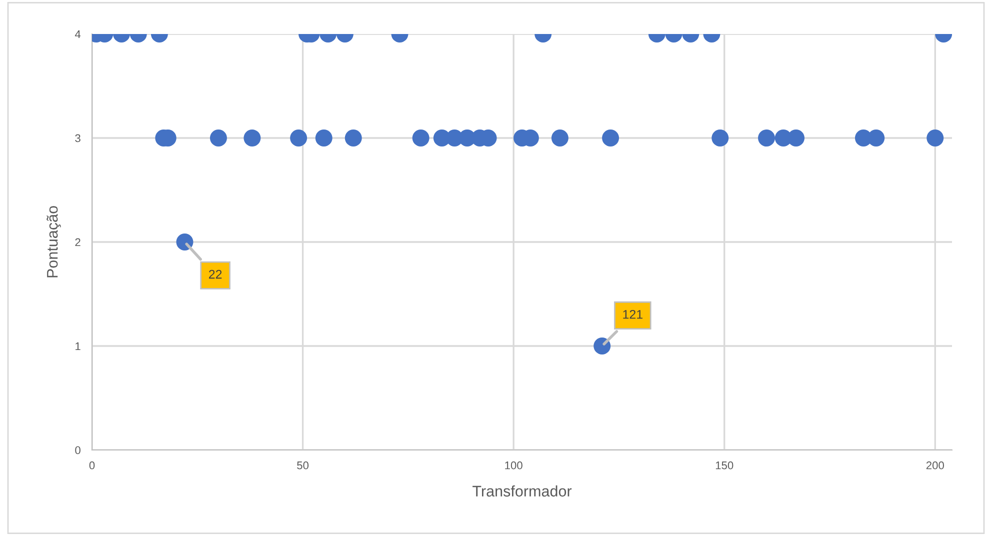 The height and width of the screenshot is (536, 986). What do you see at coordinates (303, 465) in the screenshot?
I see `x-tick-label: 50` at bounding box center [303, 465].